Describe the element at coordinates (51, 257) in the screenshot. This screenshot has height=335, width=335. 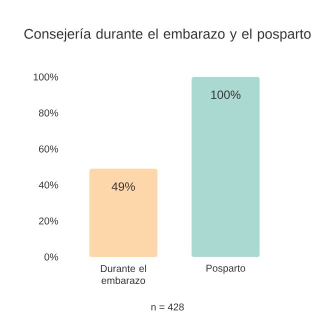
I see `y-tick-label: 0%` at that location.